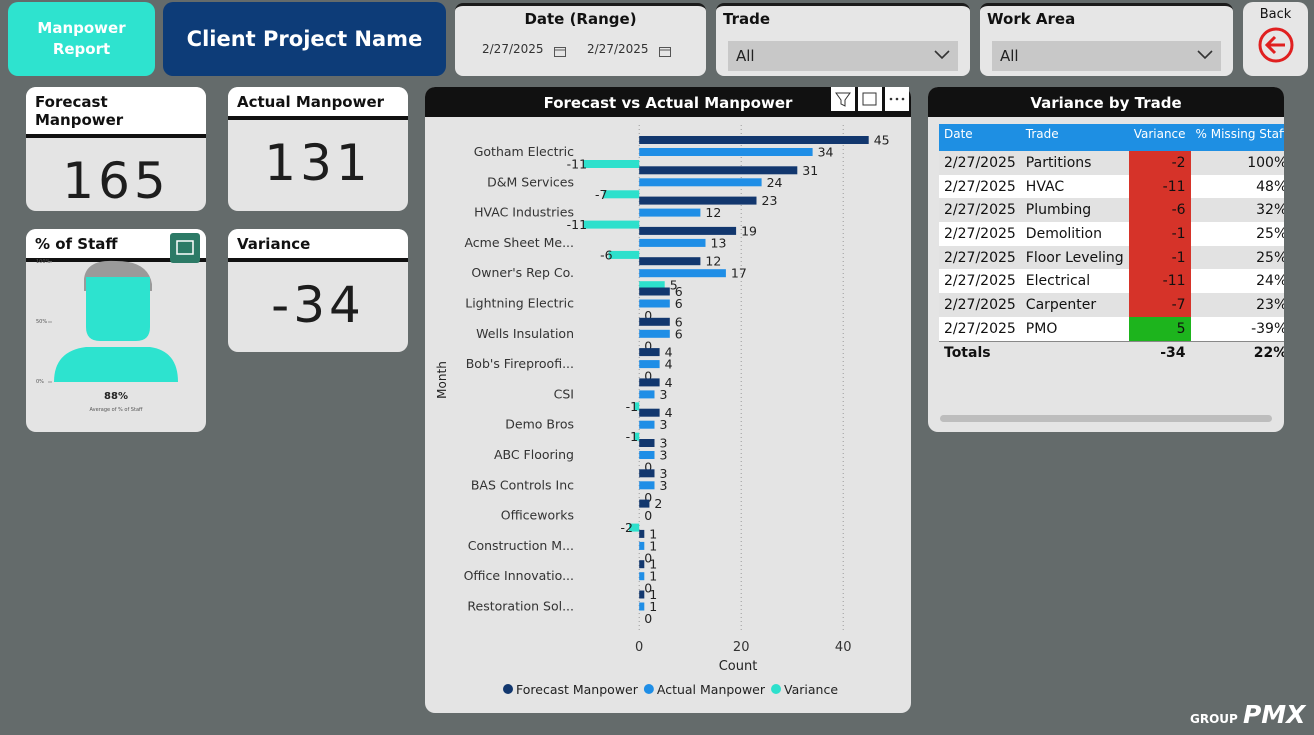 The image size is (1314, 735). I want to click on totals-variance: -34, so click(1173, 353).